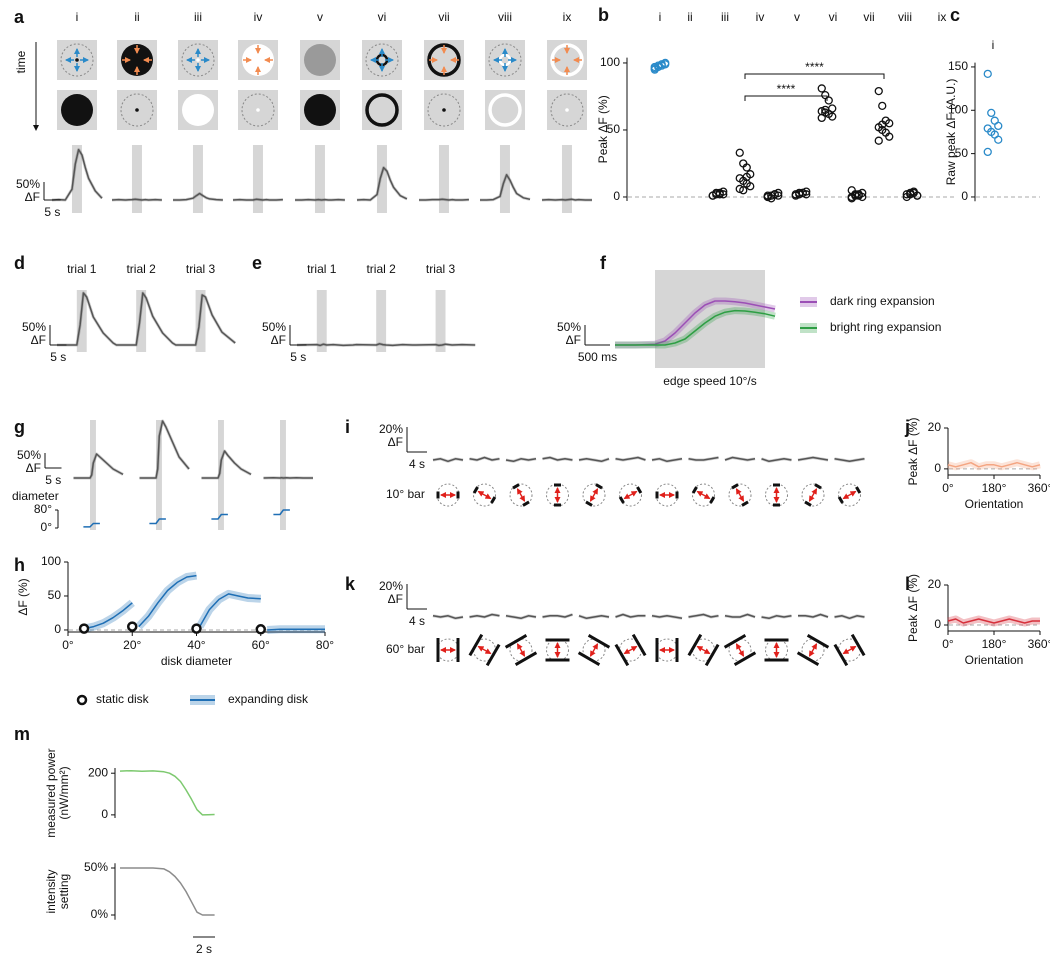 This screenshot has width=1050, height=958. What do you see at coordinates (19, 565) in the screenshot?
I see `panel-letter: h` at bounding box center [19, 565].